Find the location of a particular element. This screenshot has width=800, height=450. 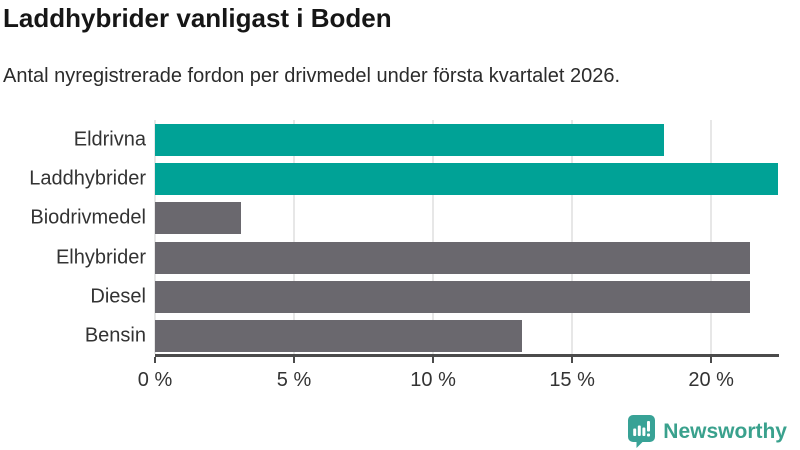

logo-text: Newsworthy is located at coordinates (725, 431).